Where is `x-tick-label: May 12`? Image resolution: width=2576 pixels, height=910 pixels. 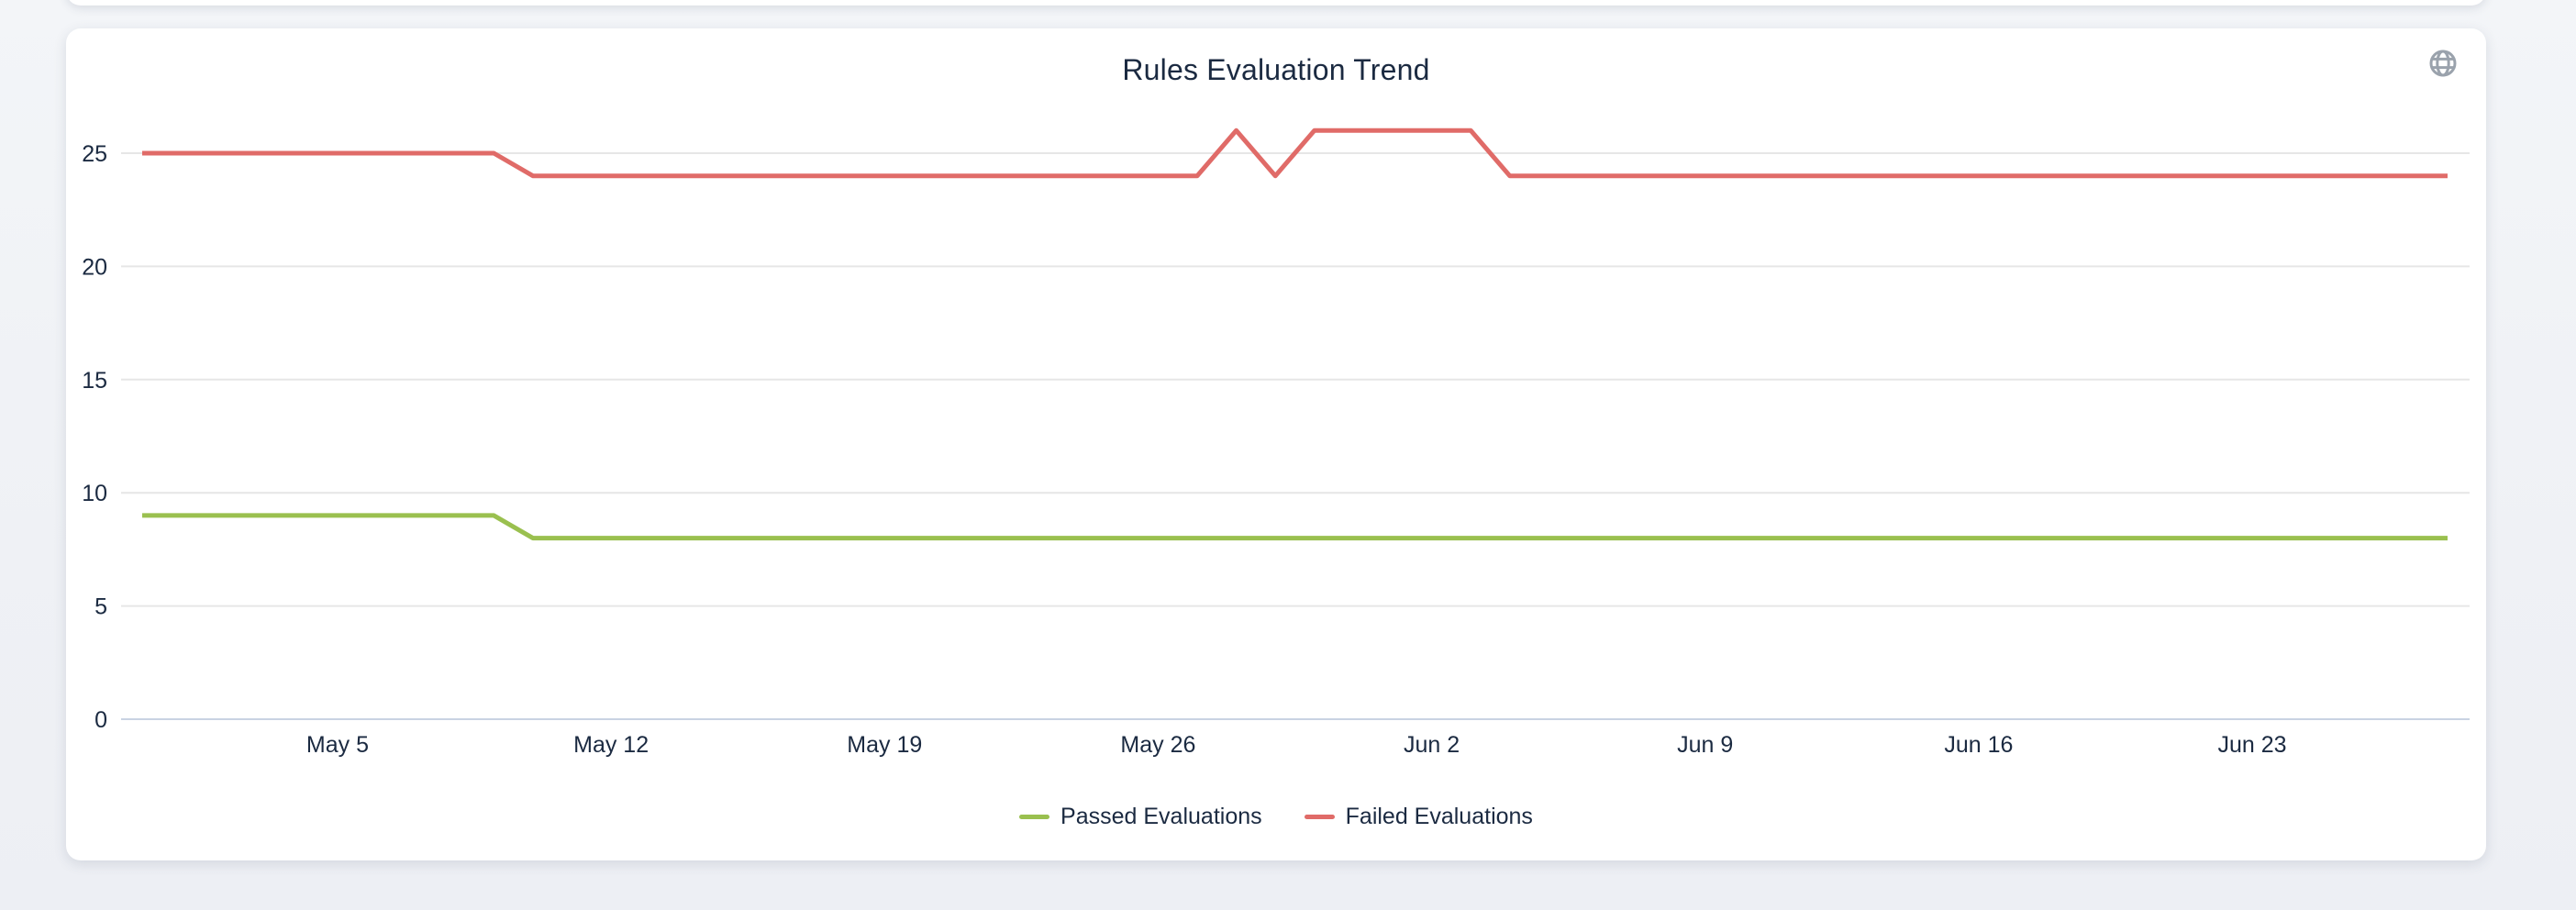
x-tick-label: May 12 is located at coordinates (611, 745).